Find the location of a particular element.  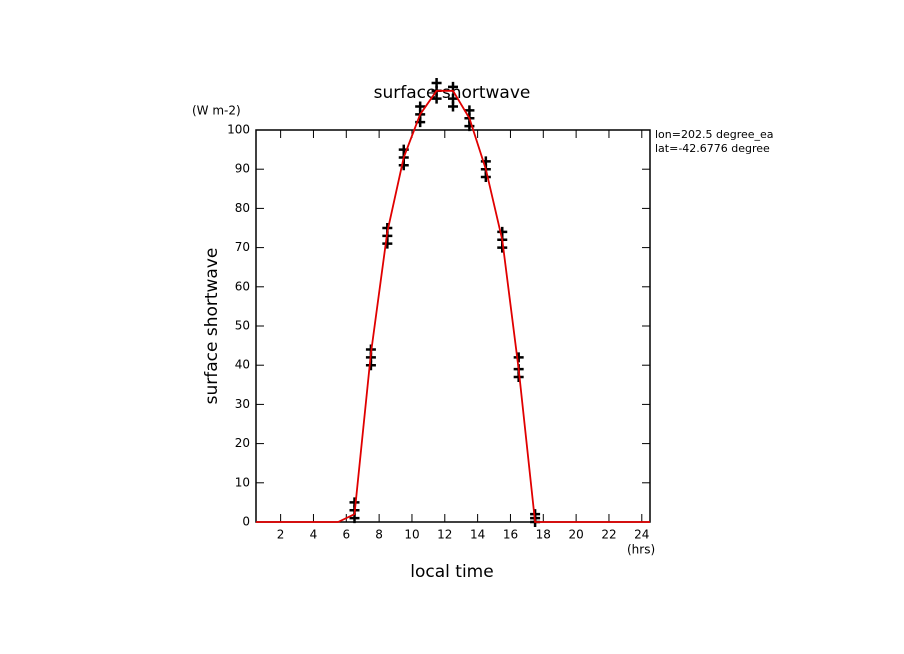

x-tick-label: 20 is located at coordinates (575, 535).